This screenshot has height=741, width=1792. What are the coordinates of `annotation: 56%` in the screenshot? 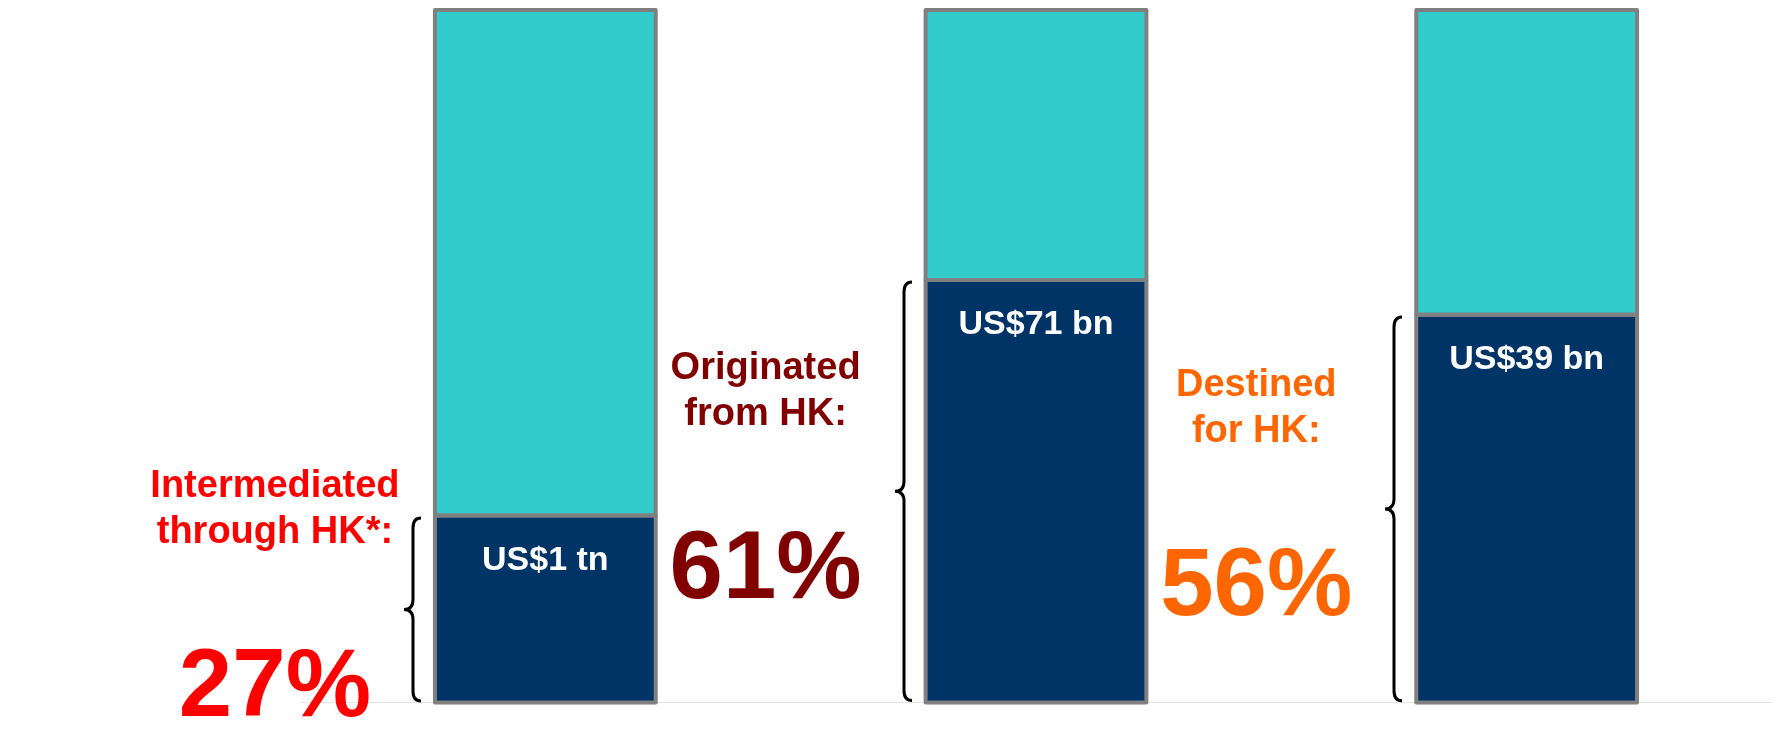 It's located at (1256, 582).